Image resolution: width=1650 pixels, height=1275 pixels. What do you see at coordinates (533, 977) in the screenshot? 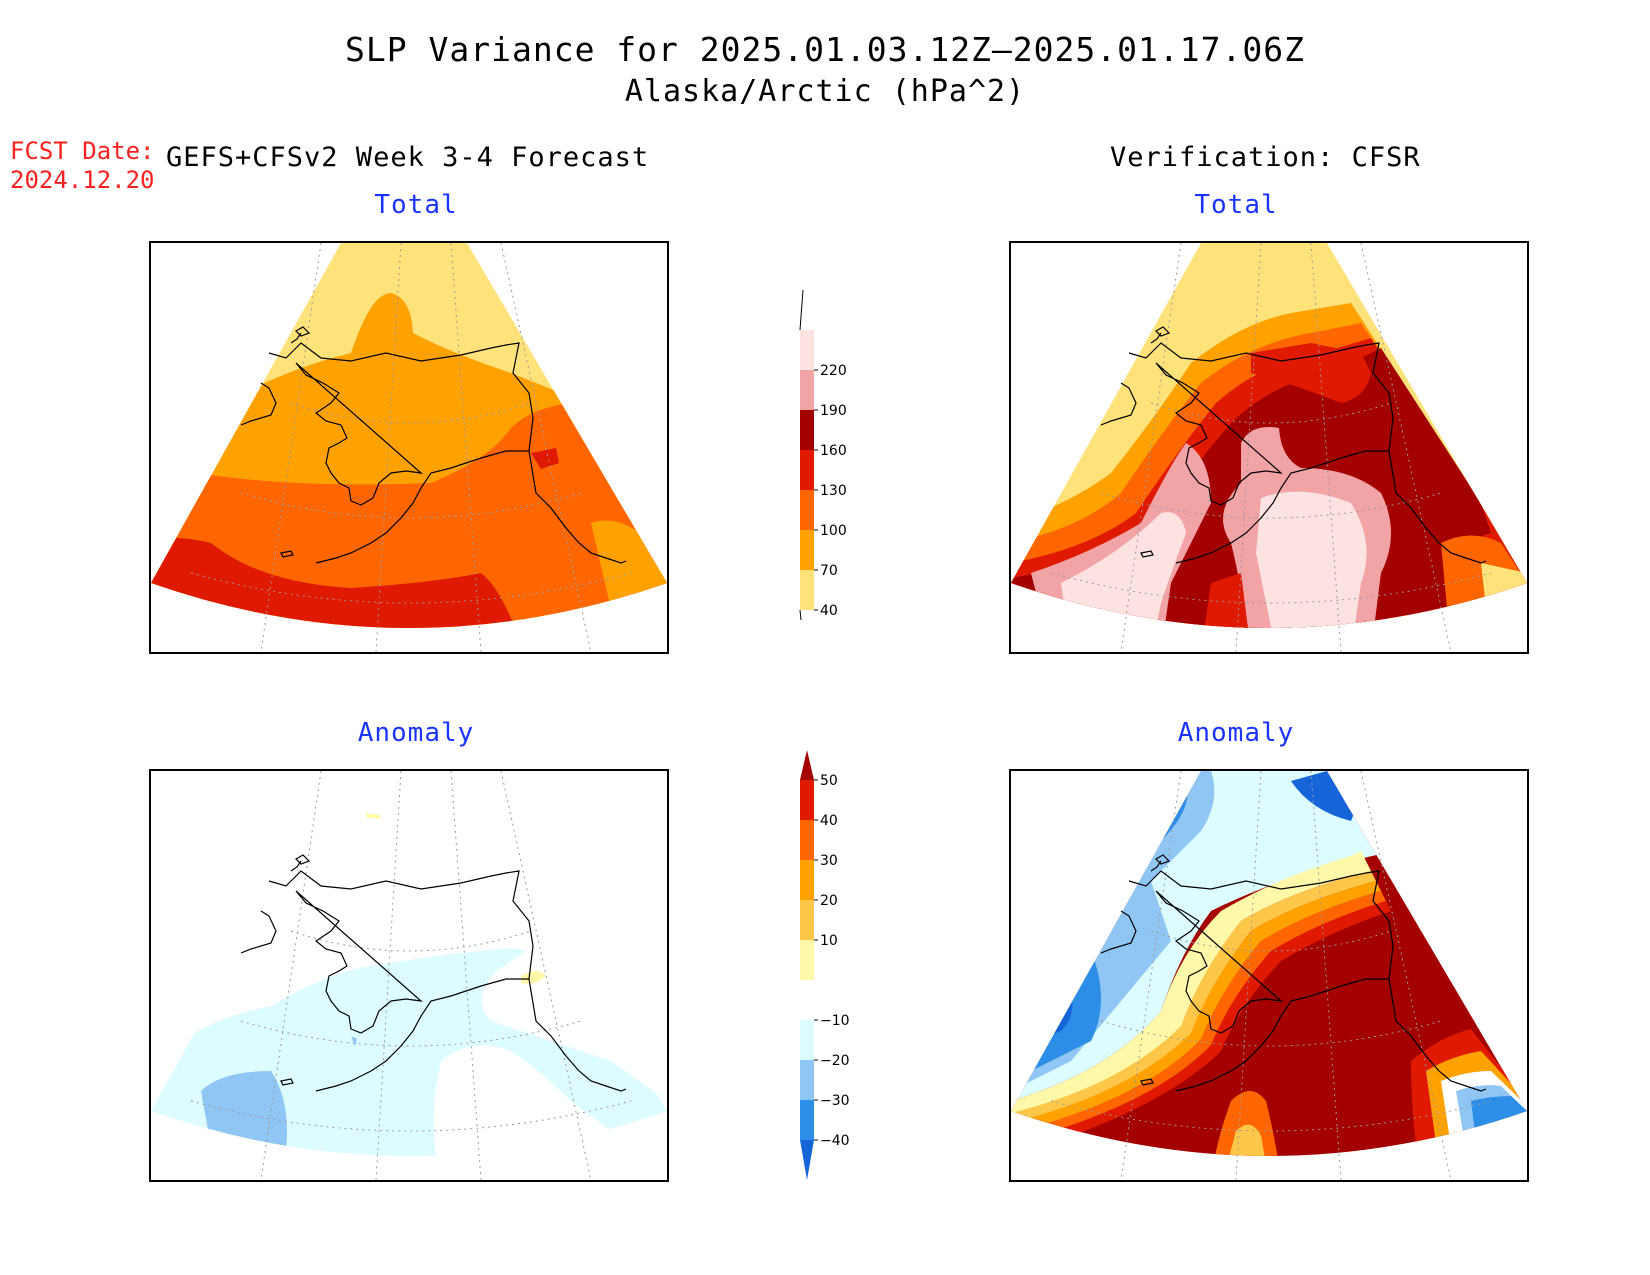
I see `anomaly-plus10-spot` at bounding box center [533, 977].